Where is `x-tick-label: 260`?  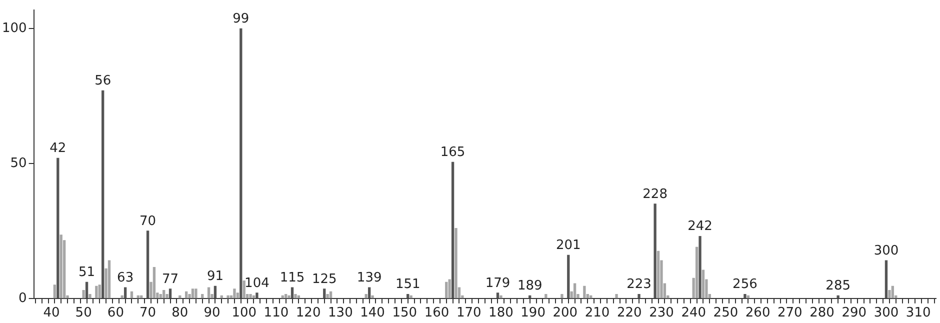
x-tick-label: 260 is located at coordinates (757, 313).